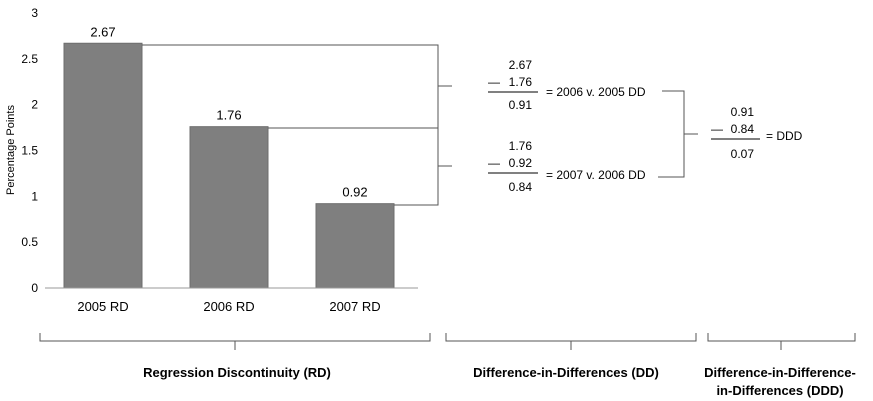  I want to click on ddd-subtrahend: 0.84, so click(743, 129).